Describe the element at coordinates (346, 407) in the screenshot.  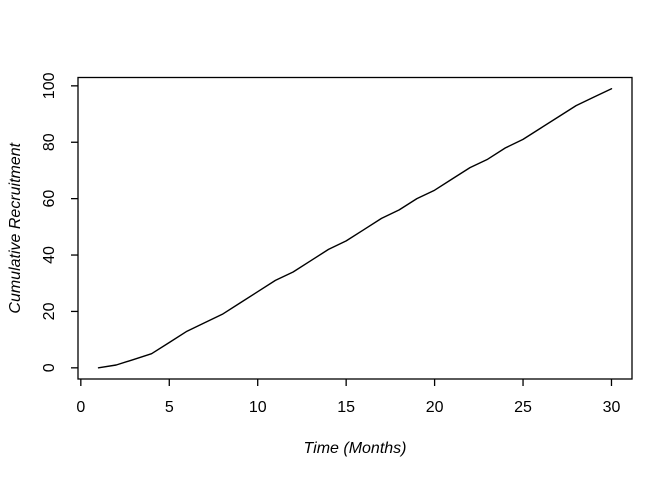
I see `x-tick-label: 15` at that location.